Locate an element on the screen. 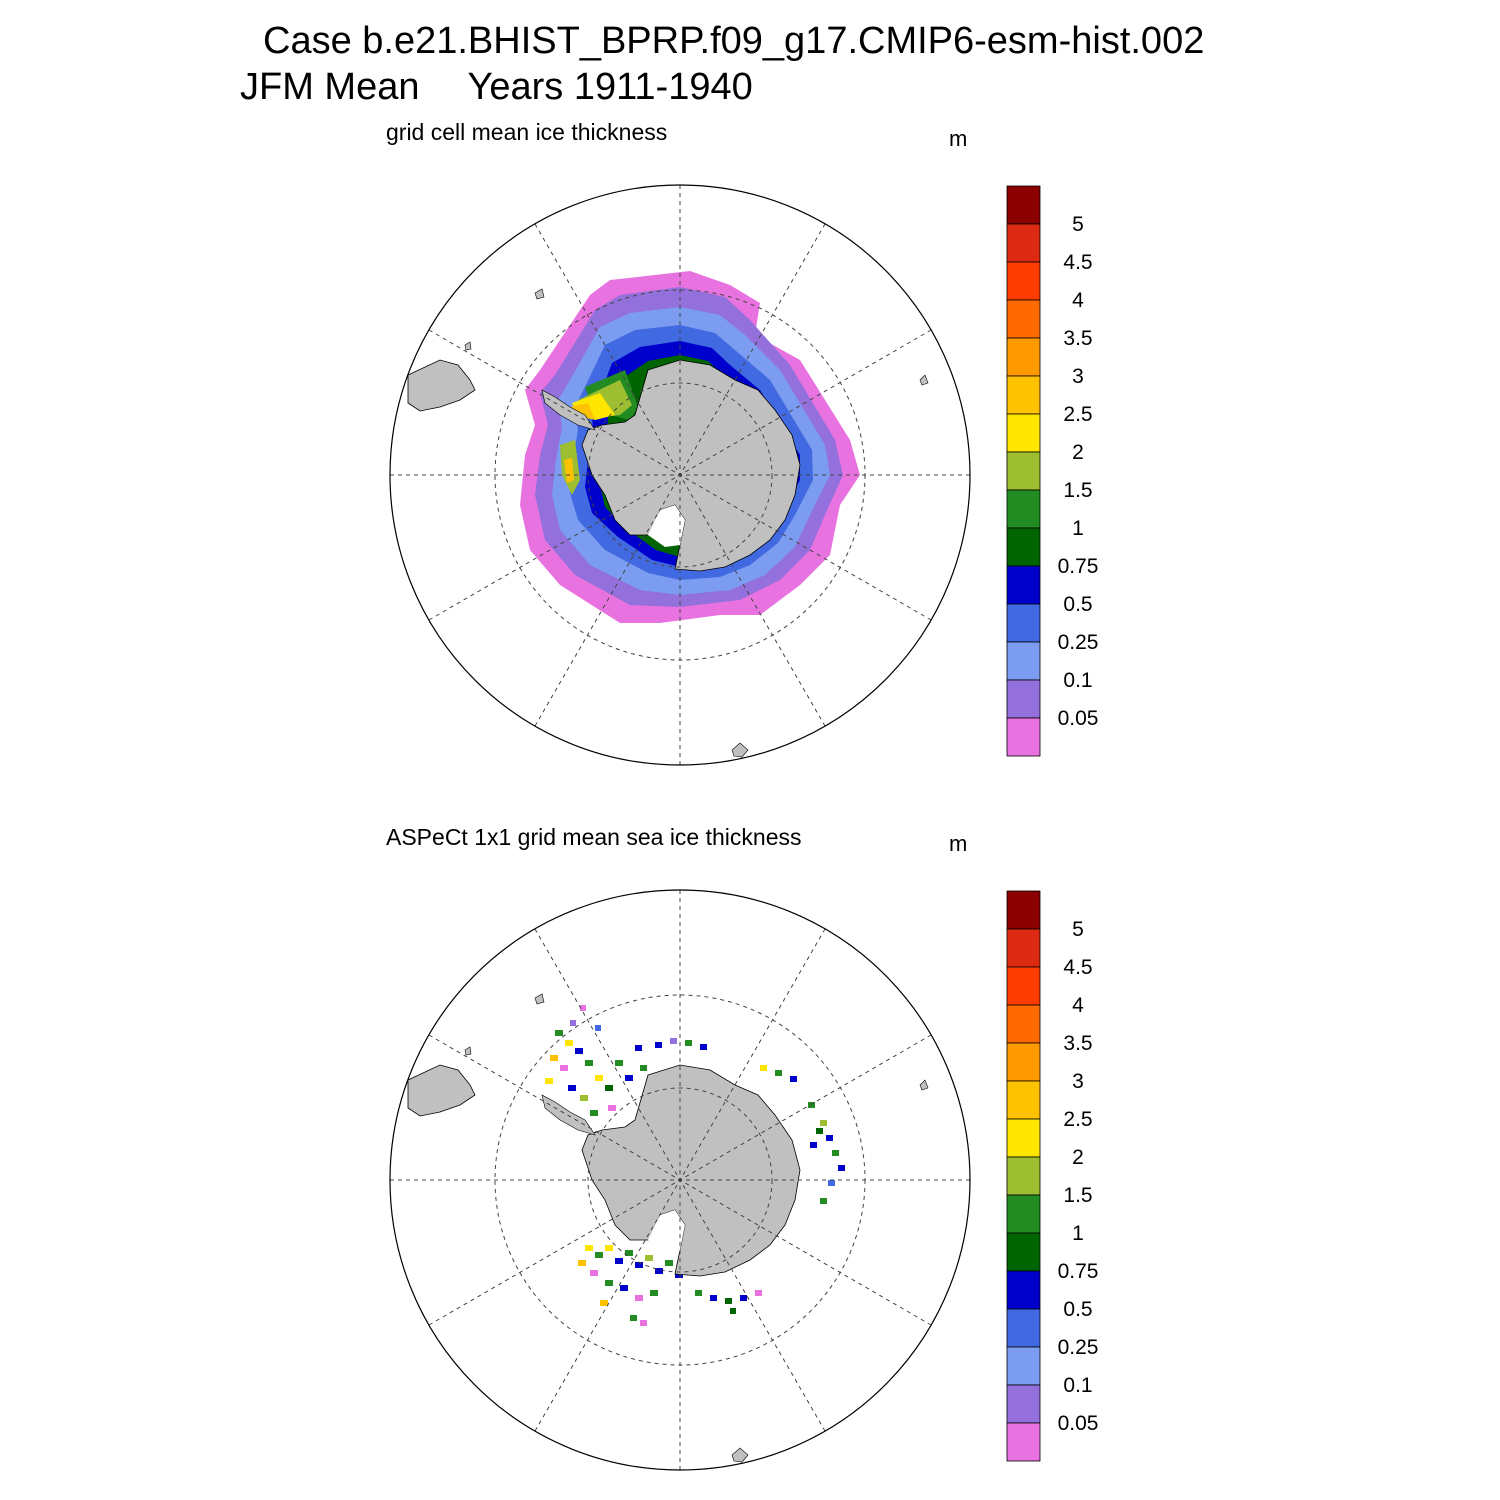 The width and height of the screenshot is (1500, 1500). panel2-subtitle: ASPeCt 1x1 grid mean sea ice thickness is located at coordinates (594, 837).